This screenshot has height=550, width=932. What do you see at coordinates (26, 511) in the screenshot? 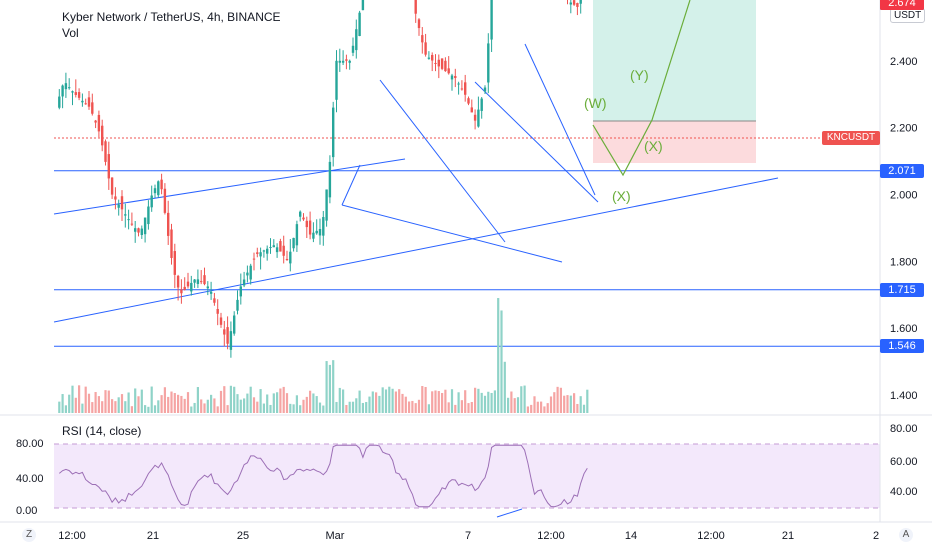
I see `rsi-left-tick: 0.00` at bounding box center [26, 511].